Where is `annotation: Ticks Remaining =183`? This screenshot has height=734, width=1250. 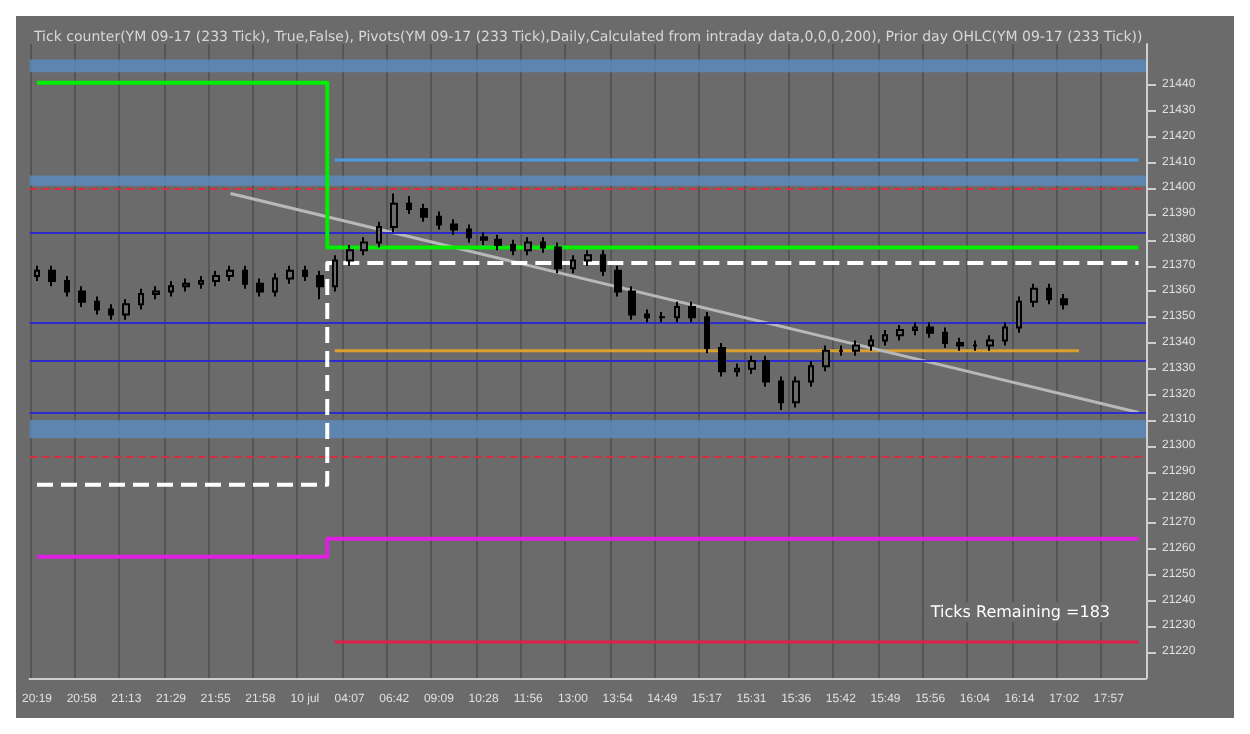
annotation: Ticks Remaining =183 is located at coordinates (1019, 612).